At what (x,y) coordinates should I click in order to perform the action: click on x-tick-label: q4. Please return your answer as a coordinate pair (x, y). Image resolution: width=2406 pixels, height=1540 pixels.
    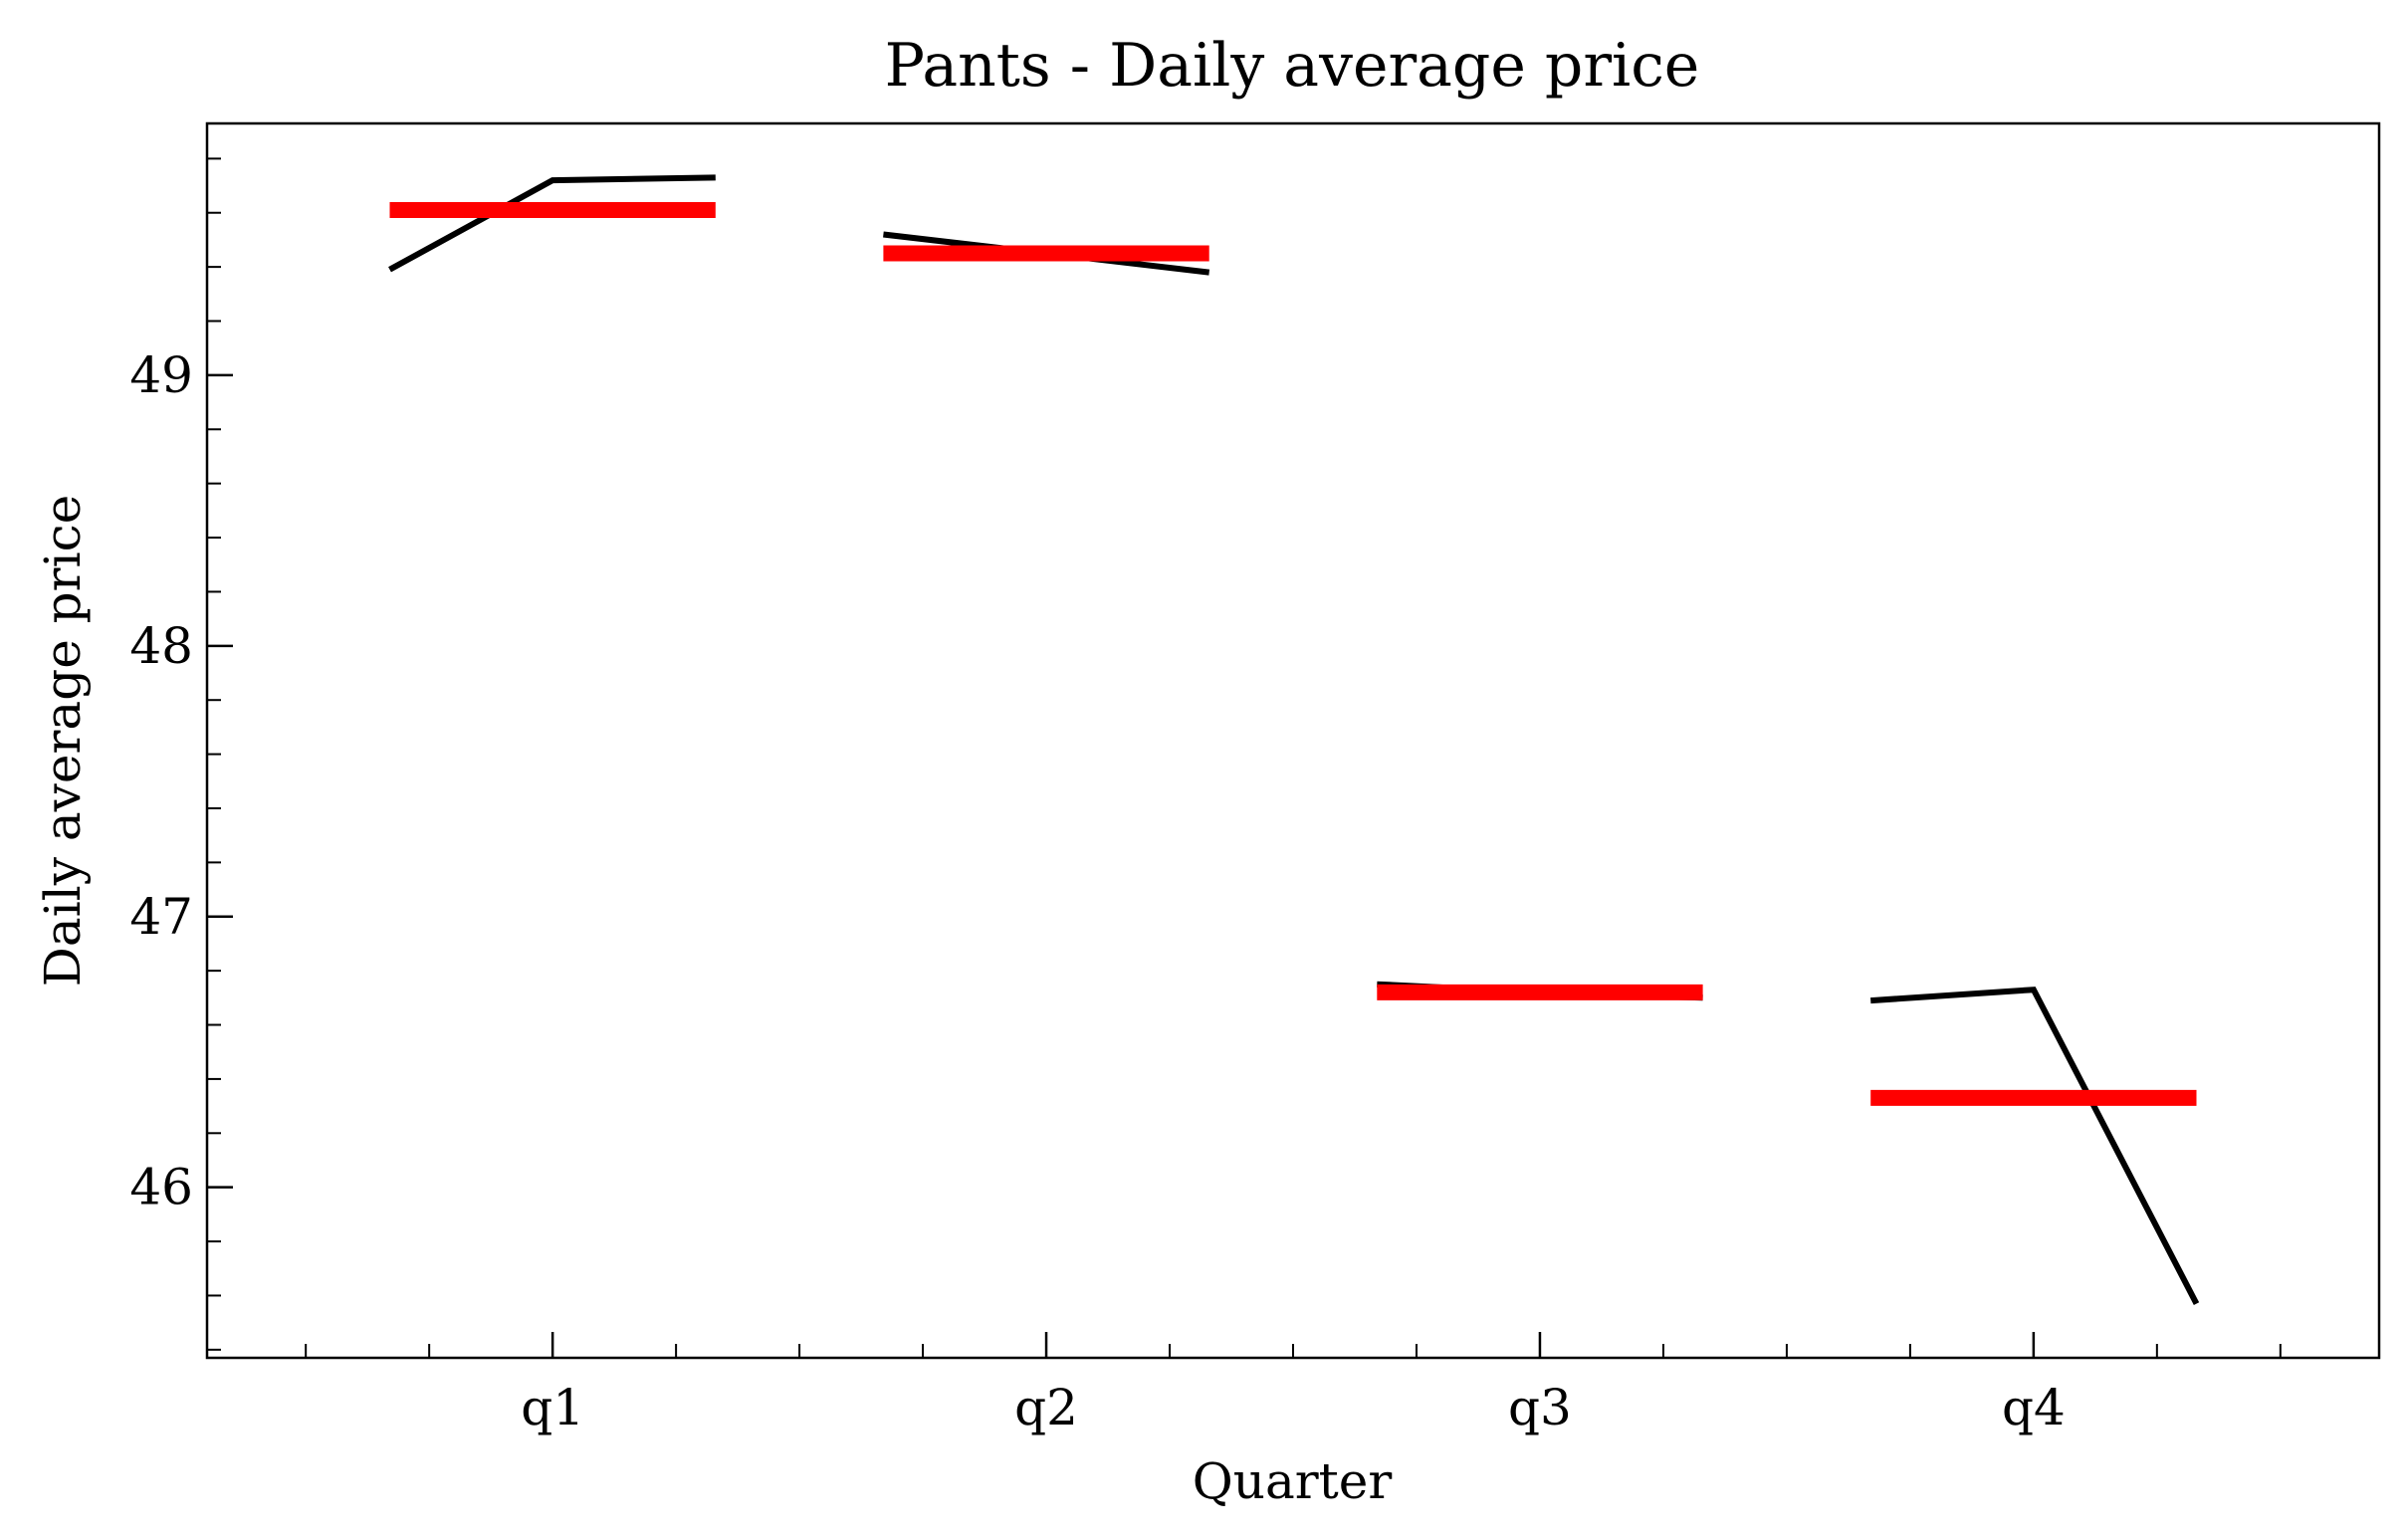
    Looking at the image, I should click on (2034, 1408).